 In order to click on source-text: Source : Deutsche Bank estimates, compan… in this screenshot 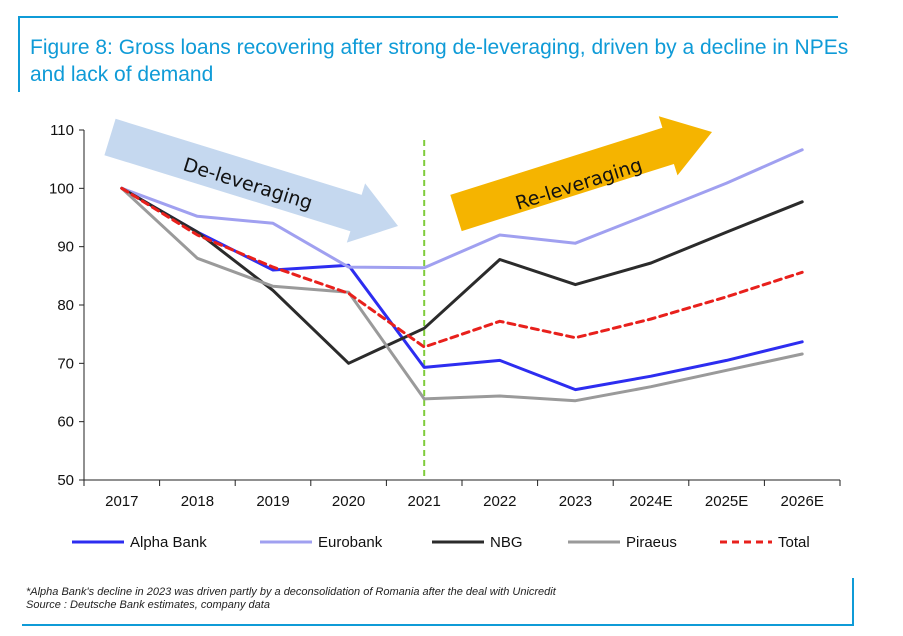, I will do `click(148, 605)`.